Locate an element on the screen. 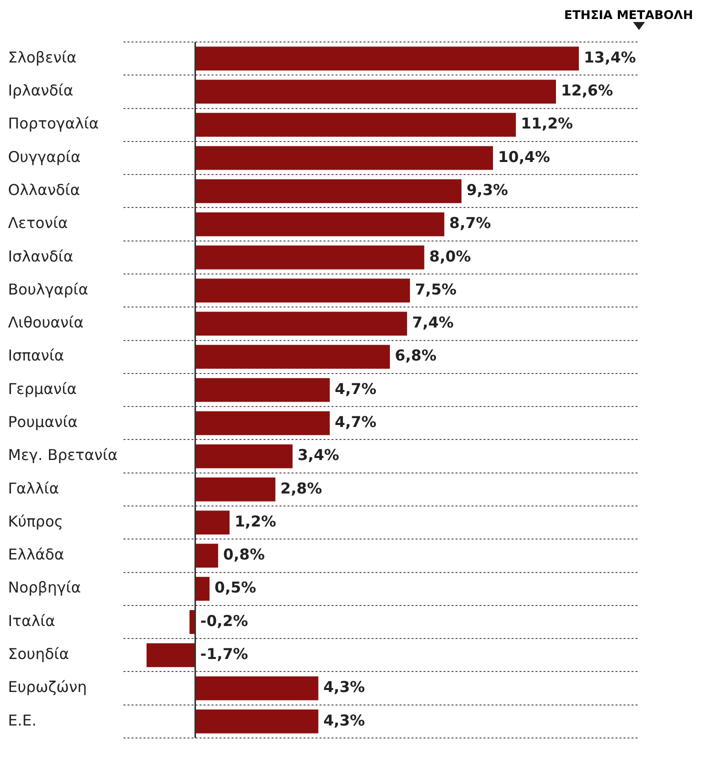  y-tick-label: Κύπρος is located at coordinates (36, 521).